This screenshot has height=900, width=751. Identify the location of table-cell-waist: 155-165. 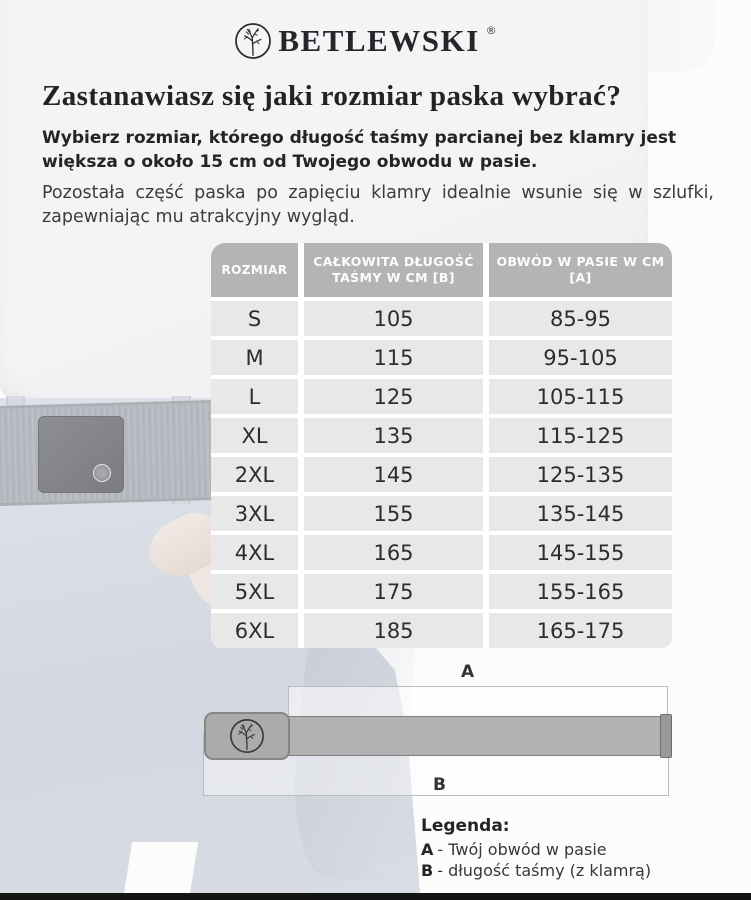
(580, 591).